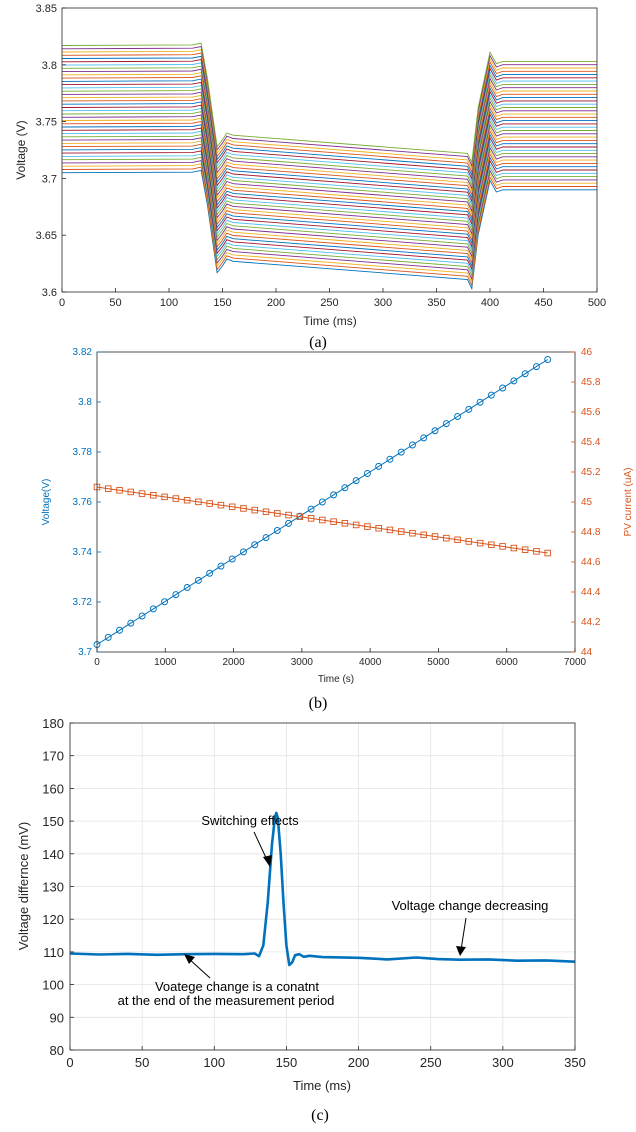  Describe the element at coordinates (597, 303) in the screenshot. I see `chart-a-x-tick-label: 500` at that location.